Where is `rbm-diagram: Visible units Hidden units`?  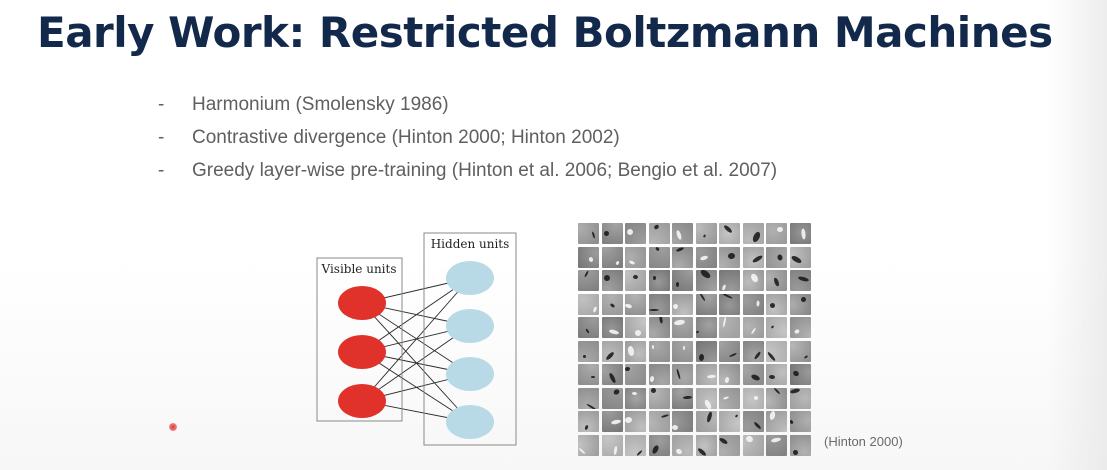
rbm-diagram: Visible units Hidden units is located at coordinates (416, 339).